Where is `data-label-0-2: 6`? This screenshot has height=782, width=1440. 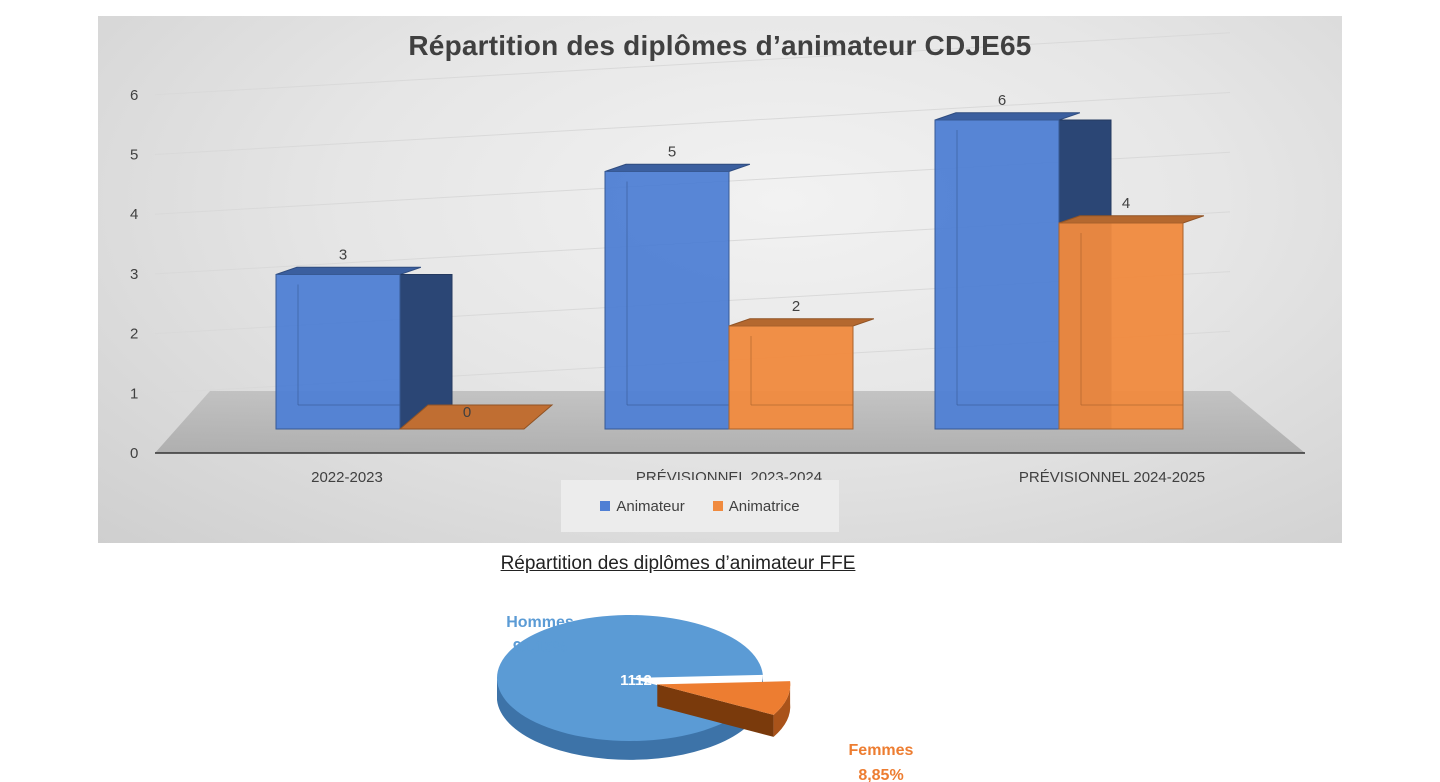
data-label-0-2: 6 is located at coordinates (1002, 100).